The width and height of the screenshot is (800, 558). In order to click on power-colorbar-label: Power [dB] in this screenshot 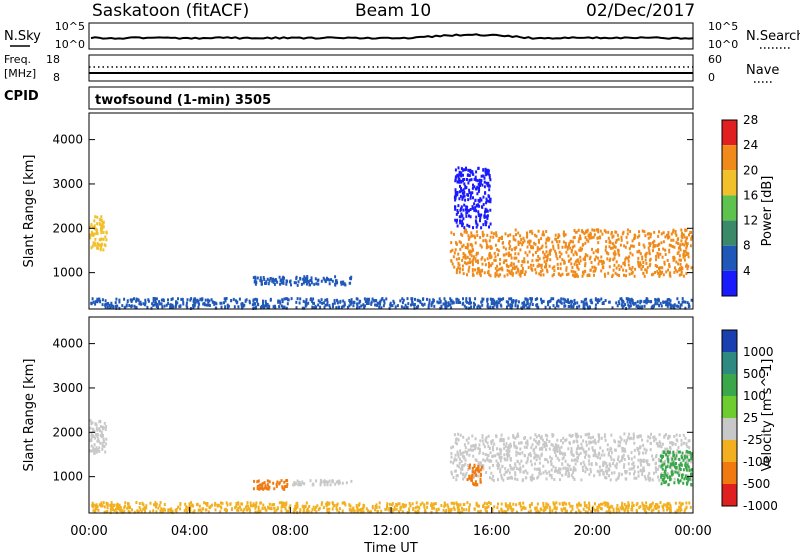, I will do `click(767, 211)`.